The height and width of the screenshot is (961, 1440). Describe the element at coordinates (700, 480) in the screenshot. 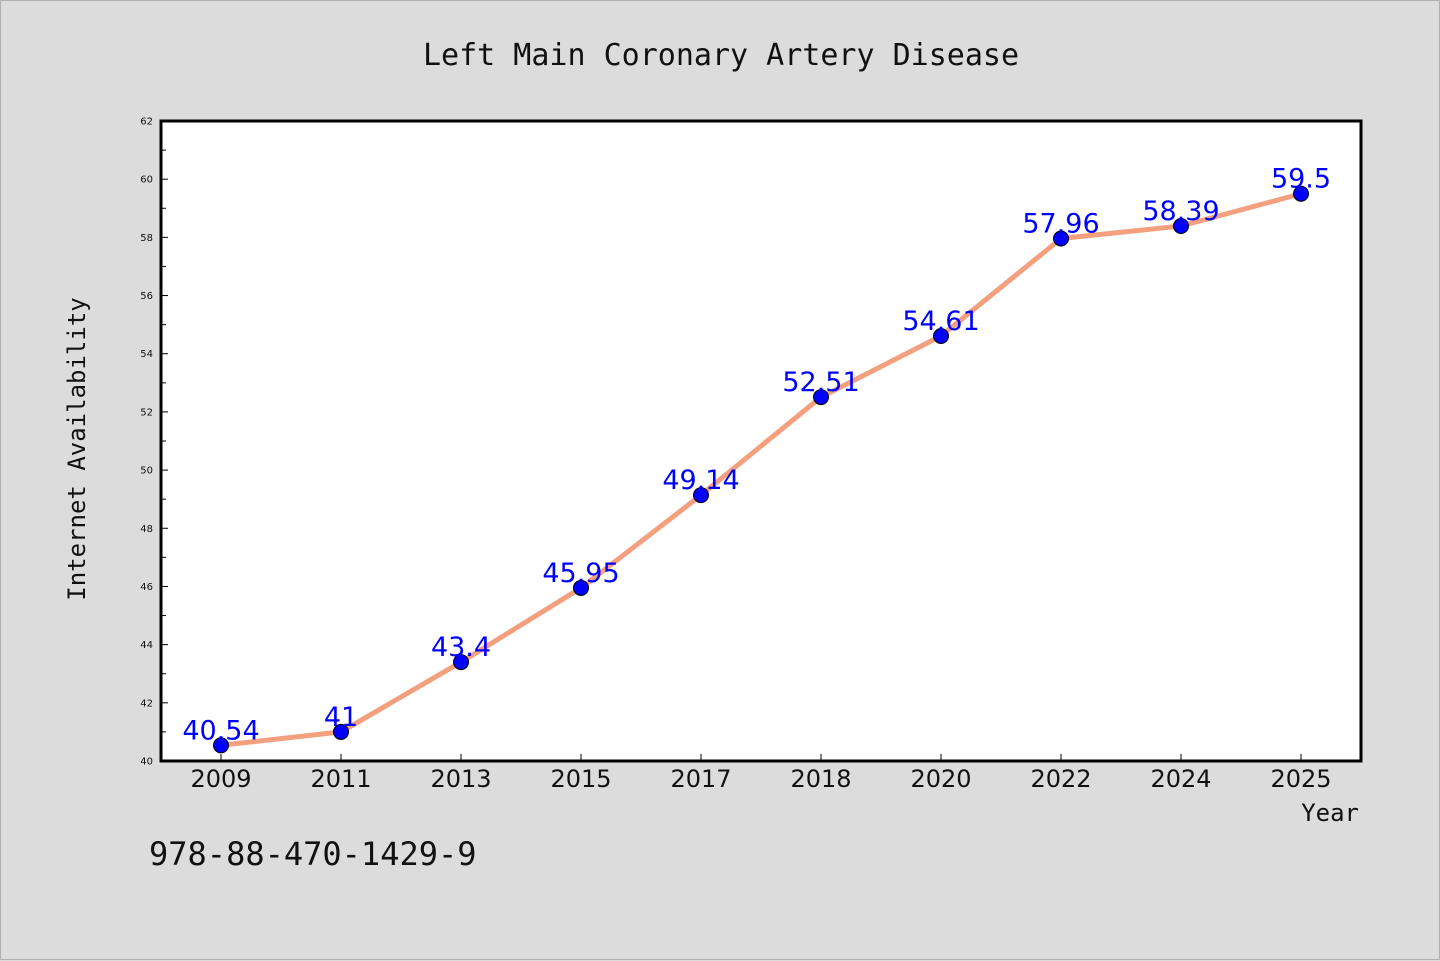

I see `data-label: 49.14` at that location.